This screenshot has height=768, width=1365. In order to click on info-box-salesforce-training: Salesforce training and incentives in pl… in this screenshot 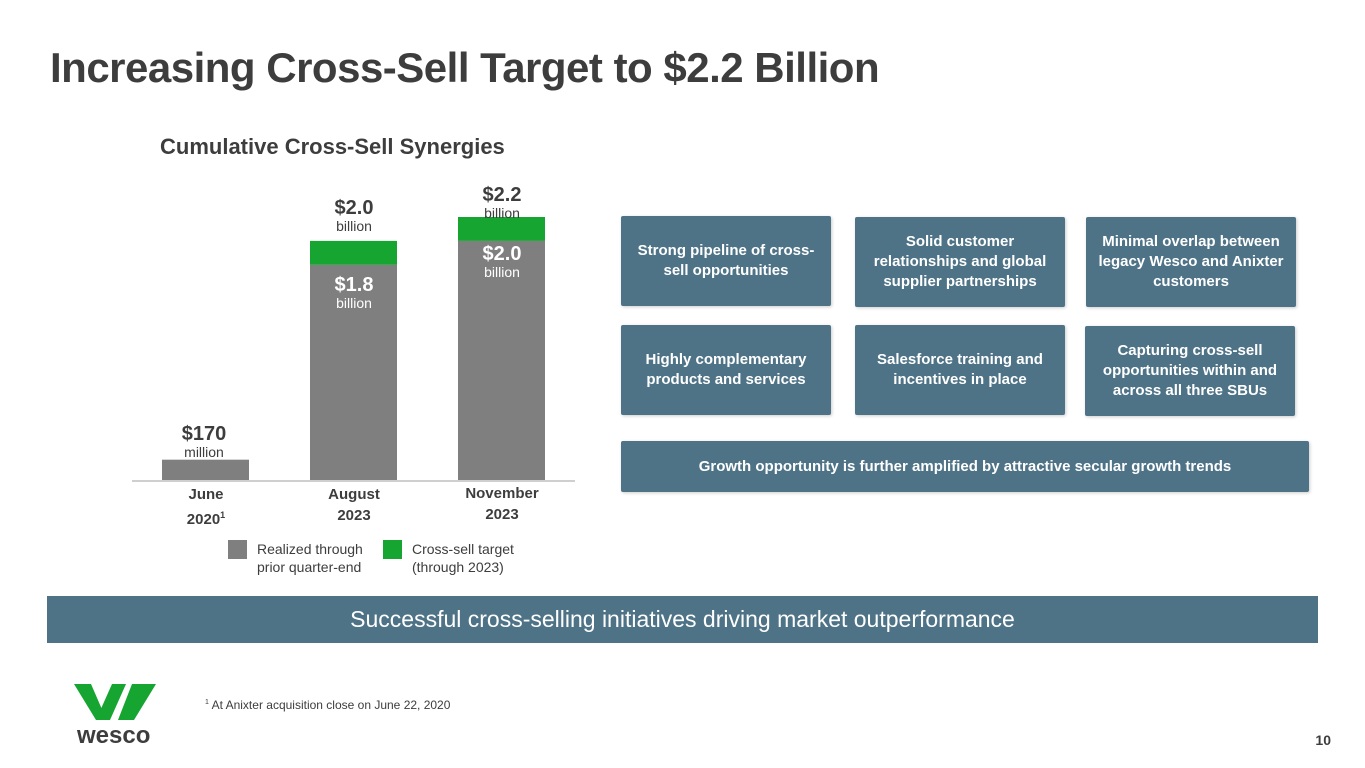, I will do `click(960, 370)`.